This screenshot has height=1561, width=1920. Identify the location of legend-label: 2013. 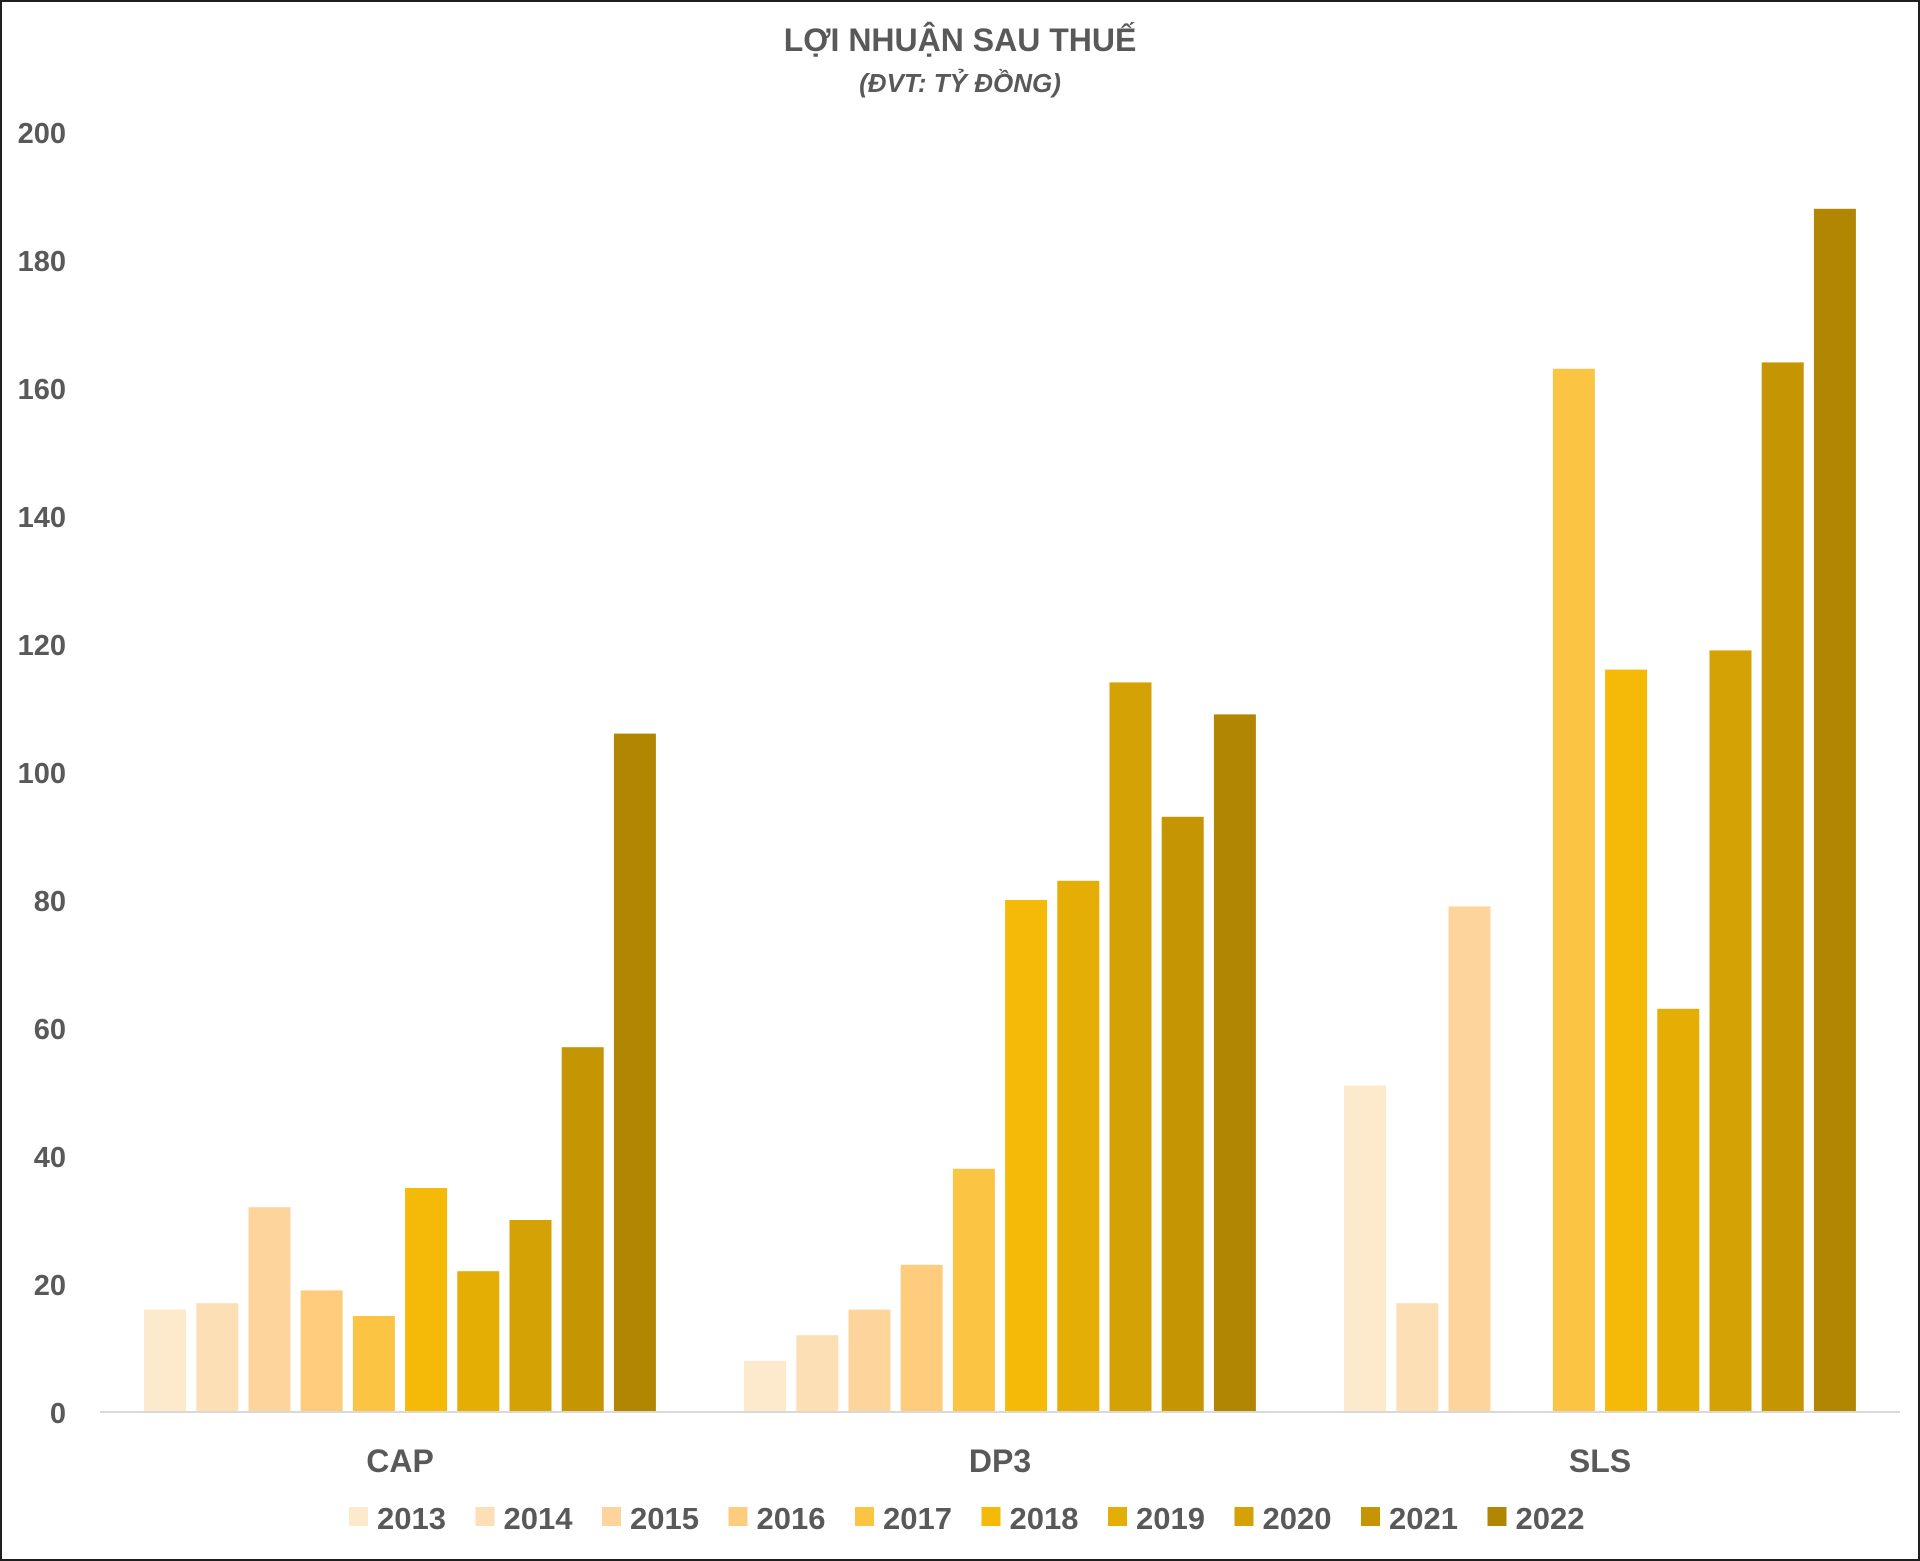
(411, 1518).